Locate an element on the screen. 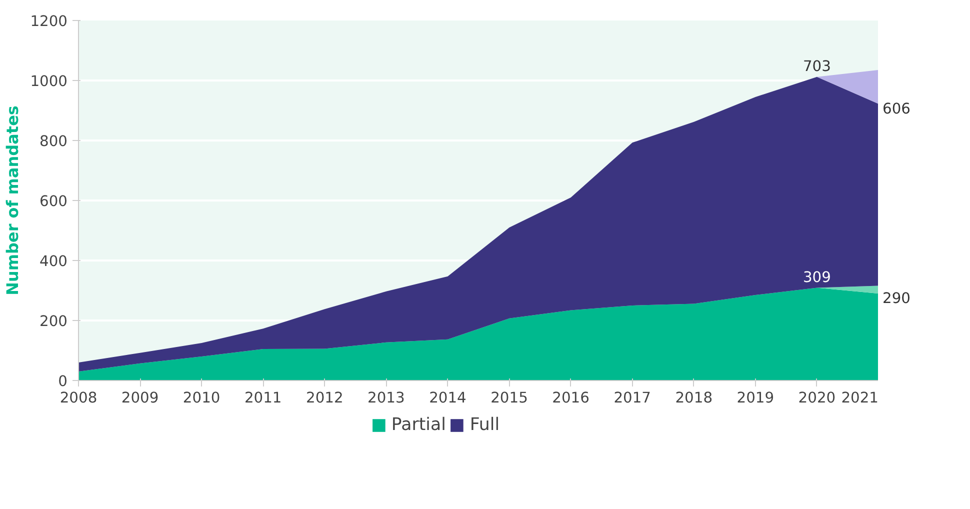 This screenshot has height=509, width=970. y-tick-label: 0 is located at coordinates (63, 381).